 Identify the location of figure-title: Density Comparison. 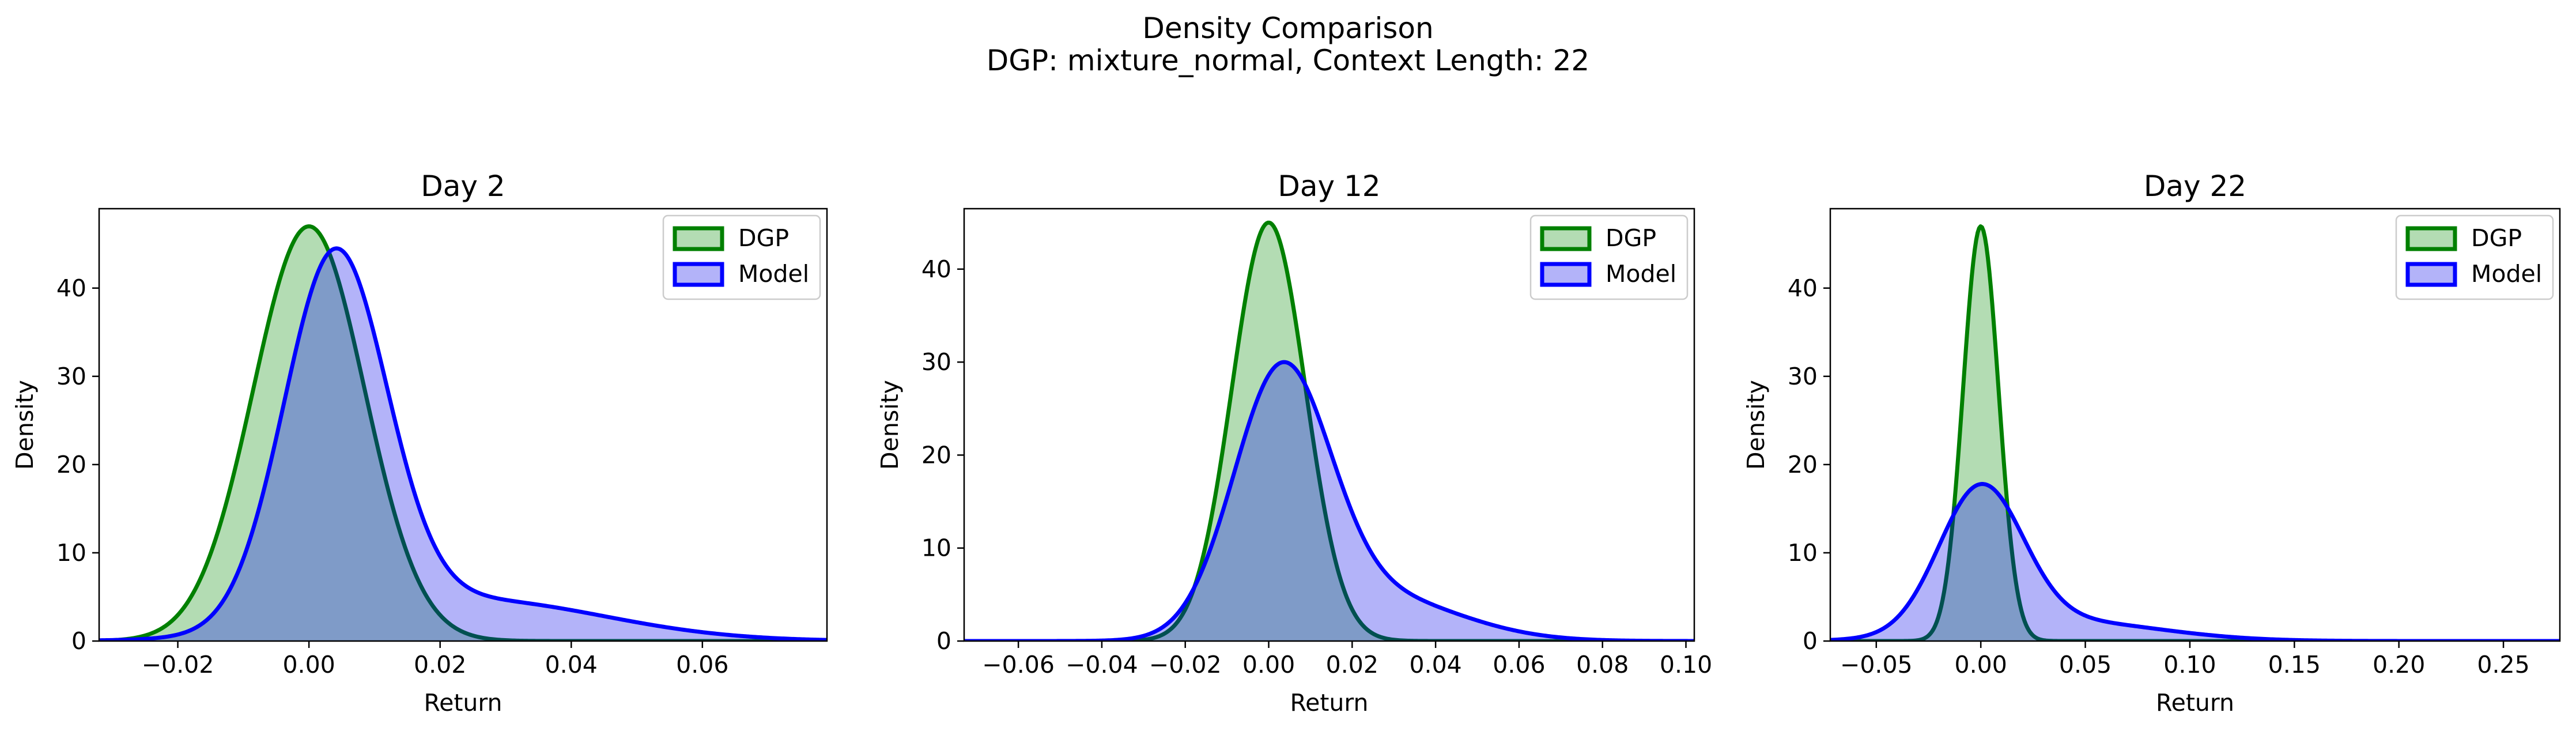
(1287, 28).